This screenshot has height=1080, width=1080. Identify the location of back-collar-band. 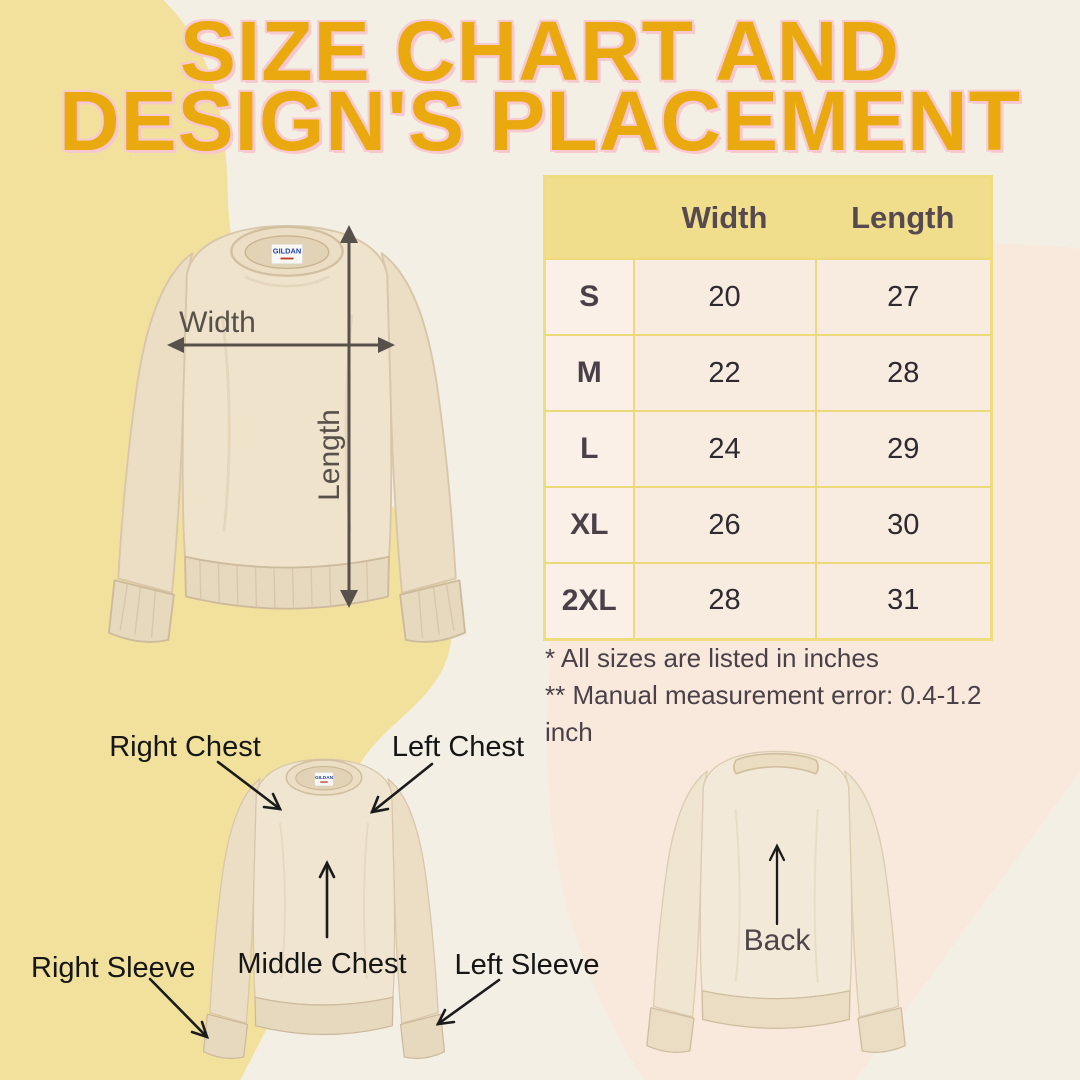
(776, 763).